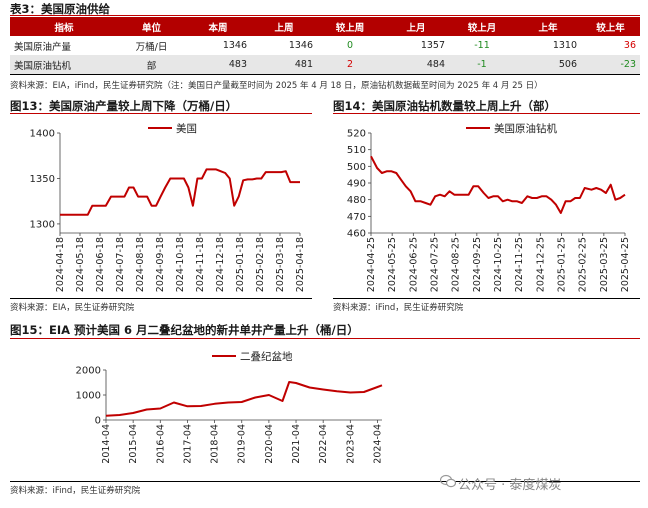  I want to click on row-name: 美国原油产量, so click(43, 47).